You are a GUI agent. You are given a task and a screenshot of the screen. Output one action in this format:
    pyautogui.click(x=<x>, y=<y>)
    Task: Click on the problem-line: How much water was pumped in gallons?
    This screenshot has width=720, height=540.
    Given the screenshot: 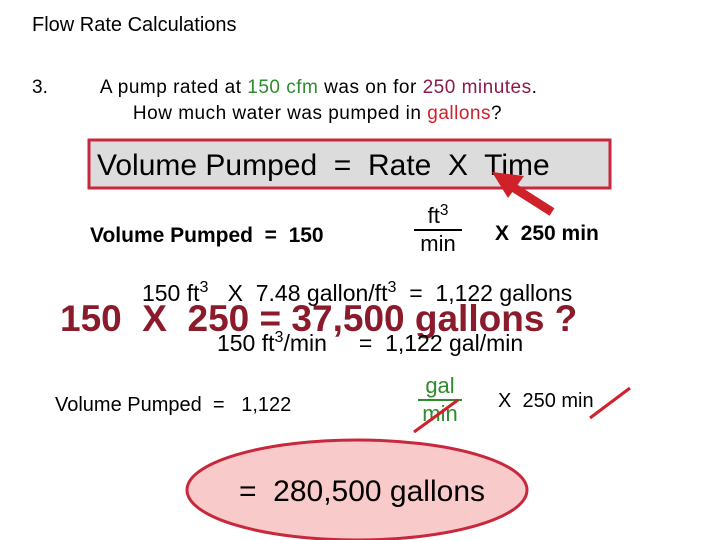 What is the action you would take?
    pyautogui.click(x=311, y=113)
    